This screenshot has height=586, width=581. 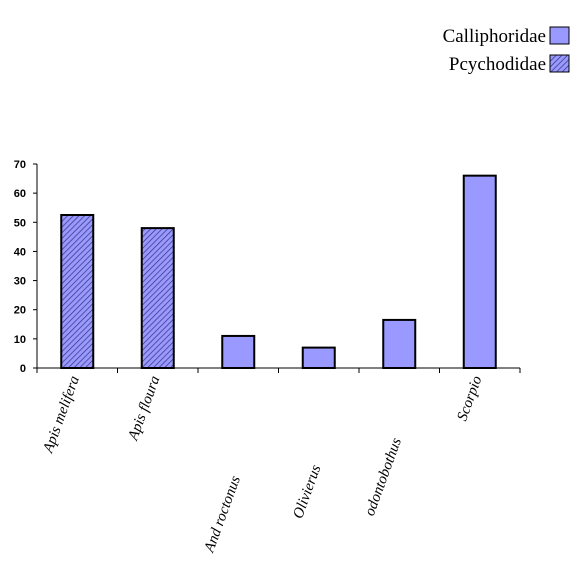 I want to click on legend-label-calliphoridae: Calliphoridae, so click(x=494, y=36).